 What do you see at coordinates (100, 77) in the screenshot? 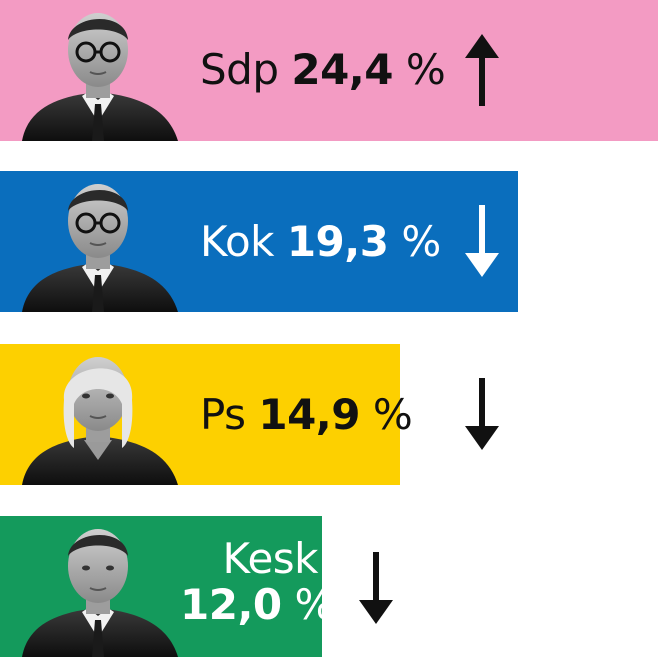
I see `avatar-sdp` at bounding box center [100, 77].